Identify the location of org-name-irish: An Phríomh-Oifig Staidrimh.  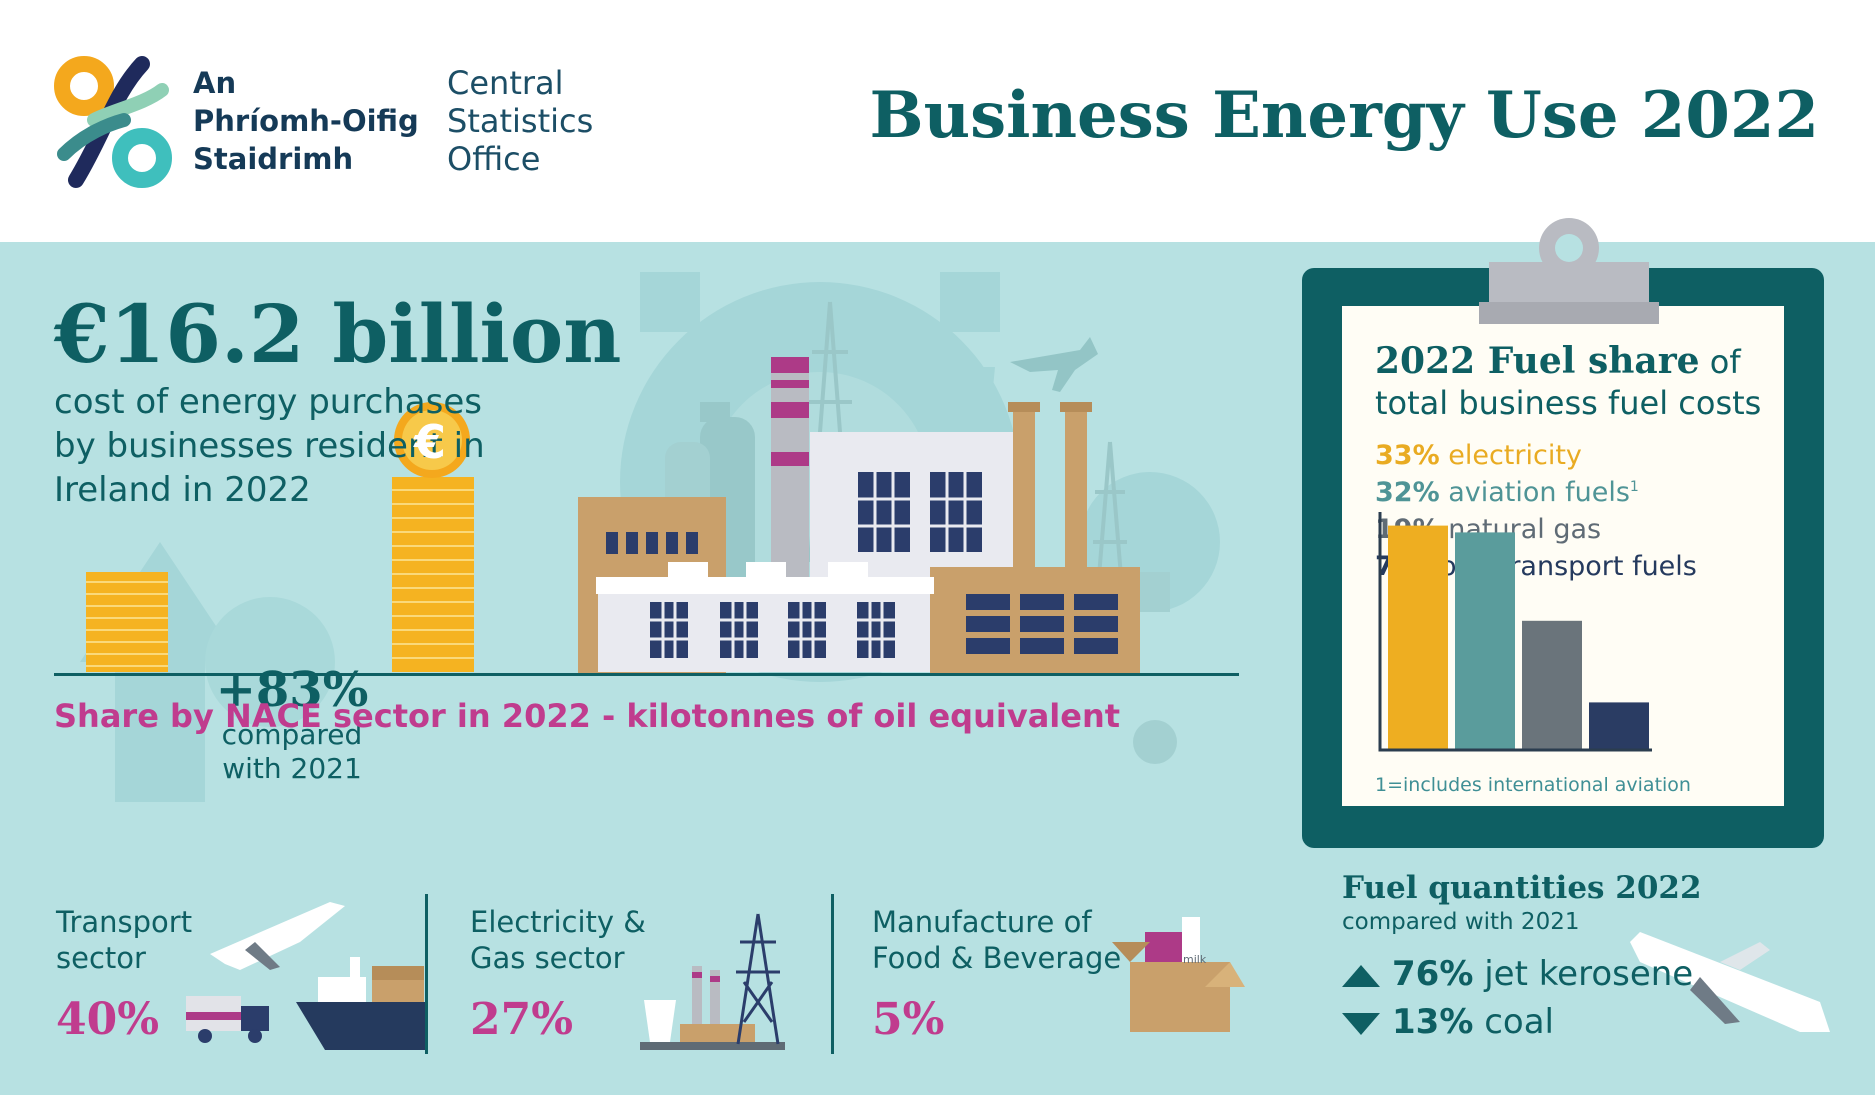
(306, 121).